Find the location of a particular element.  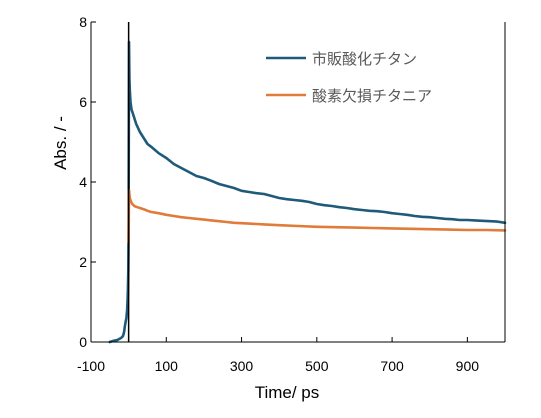

x-tick-label: 100 is located at coordinates (167, 366).